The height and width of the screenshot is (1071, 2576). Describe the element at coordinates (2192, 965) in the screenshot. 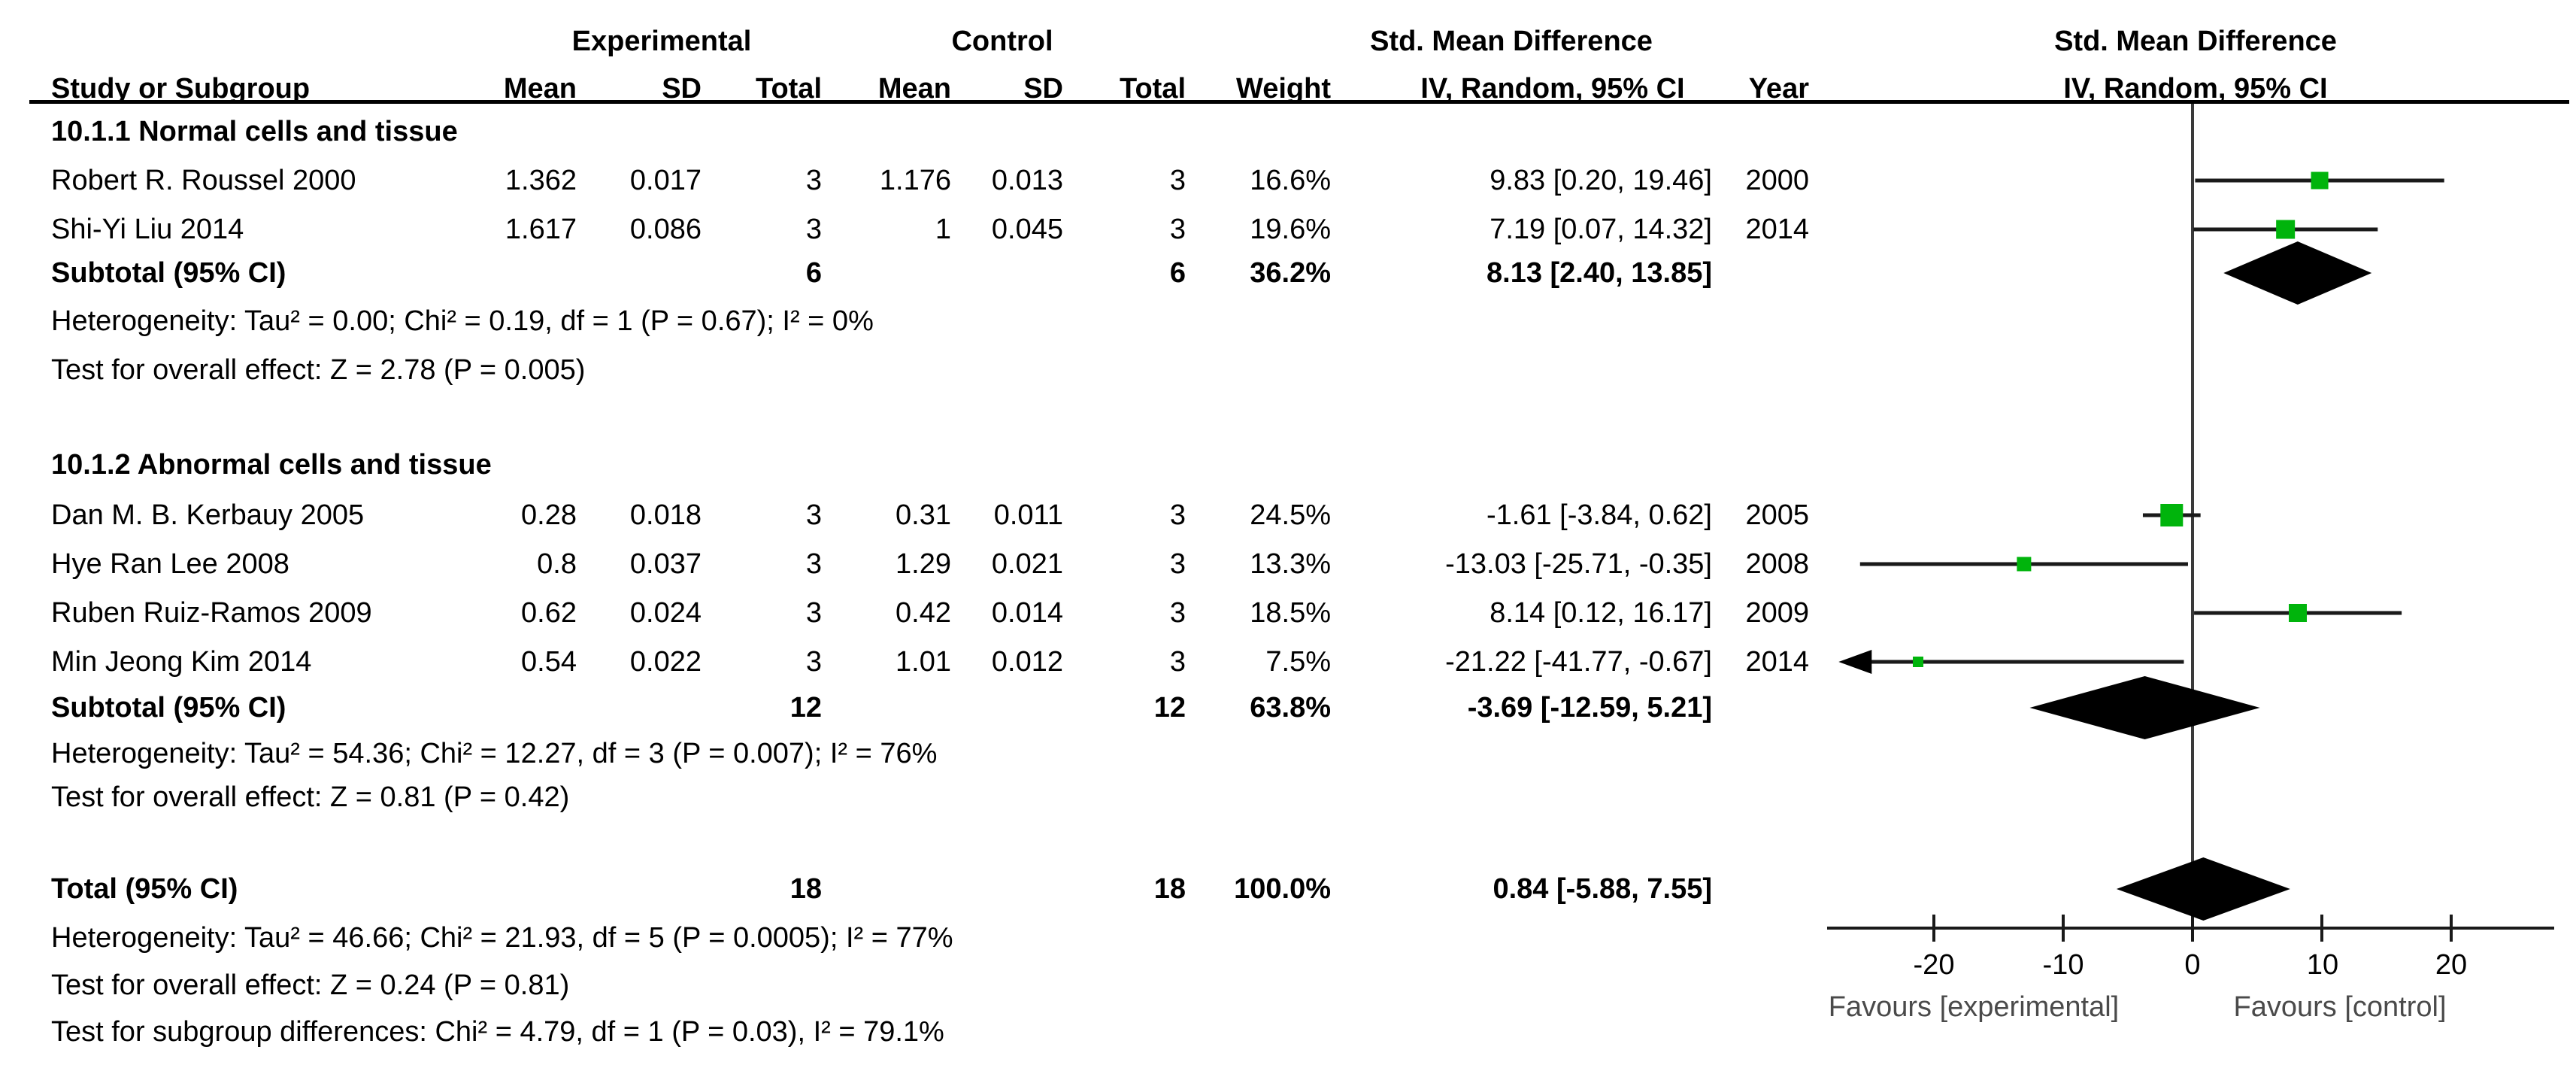

I see `x-tick-label: 0` at that location.